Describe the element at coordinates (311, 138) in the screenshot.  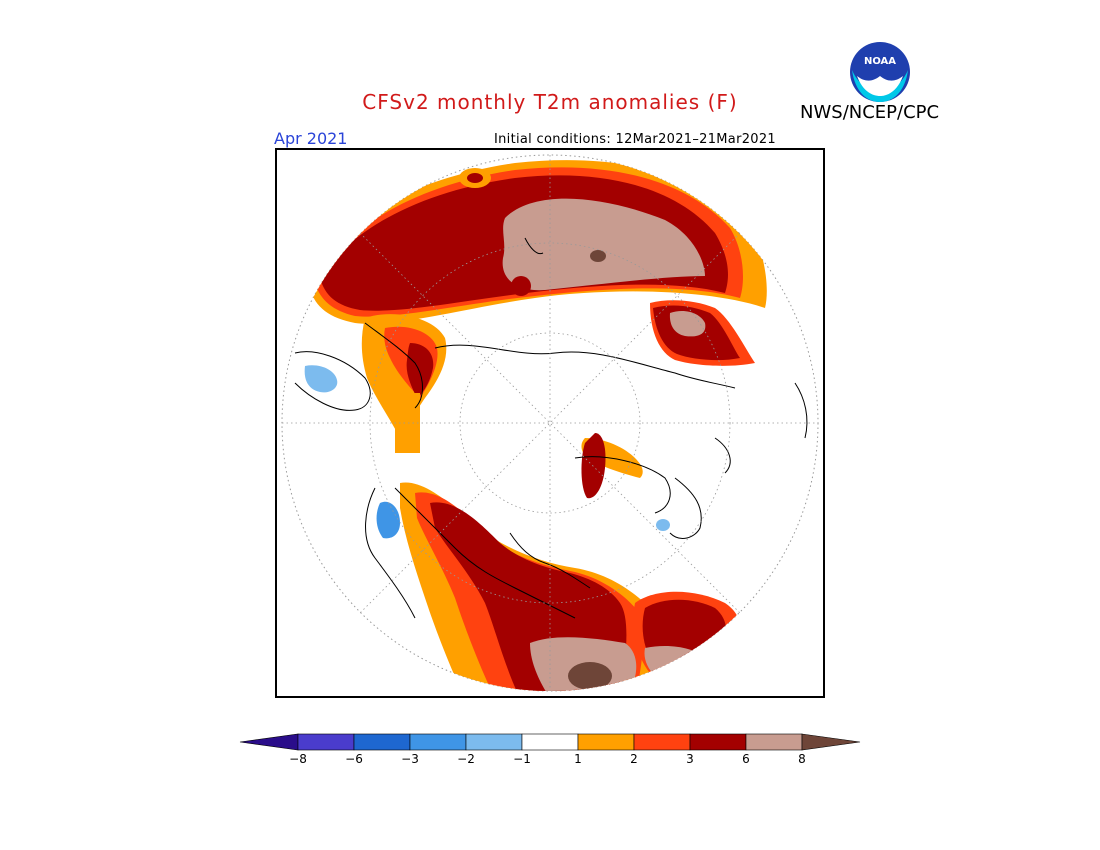
I see `forecast-month: Apr 2021` at that location.